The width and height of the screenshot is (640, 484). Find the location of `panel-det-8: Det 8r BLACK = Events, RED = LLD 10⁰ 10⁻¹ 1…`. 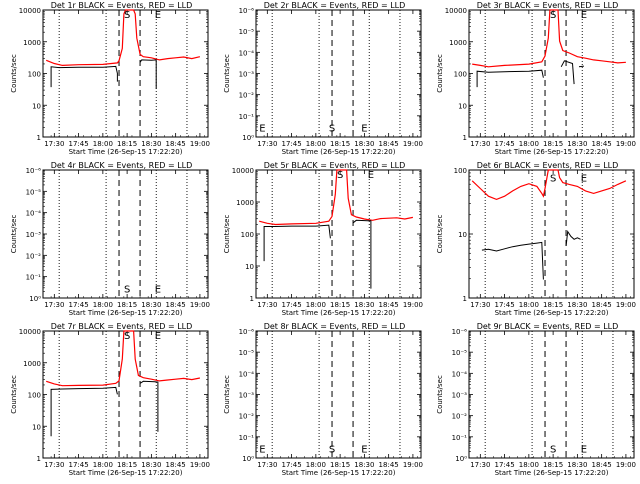

panel-det-8: Det 8r BLACK = Events, RED = LLD 10⁰ 10⁻¹ 1… is located at coordinates (323, 399).